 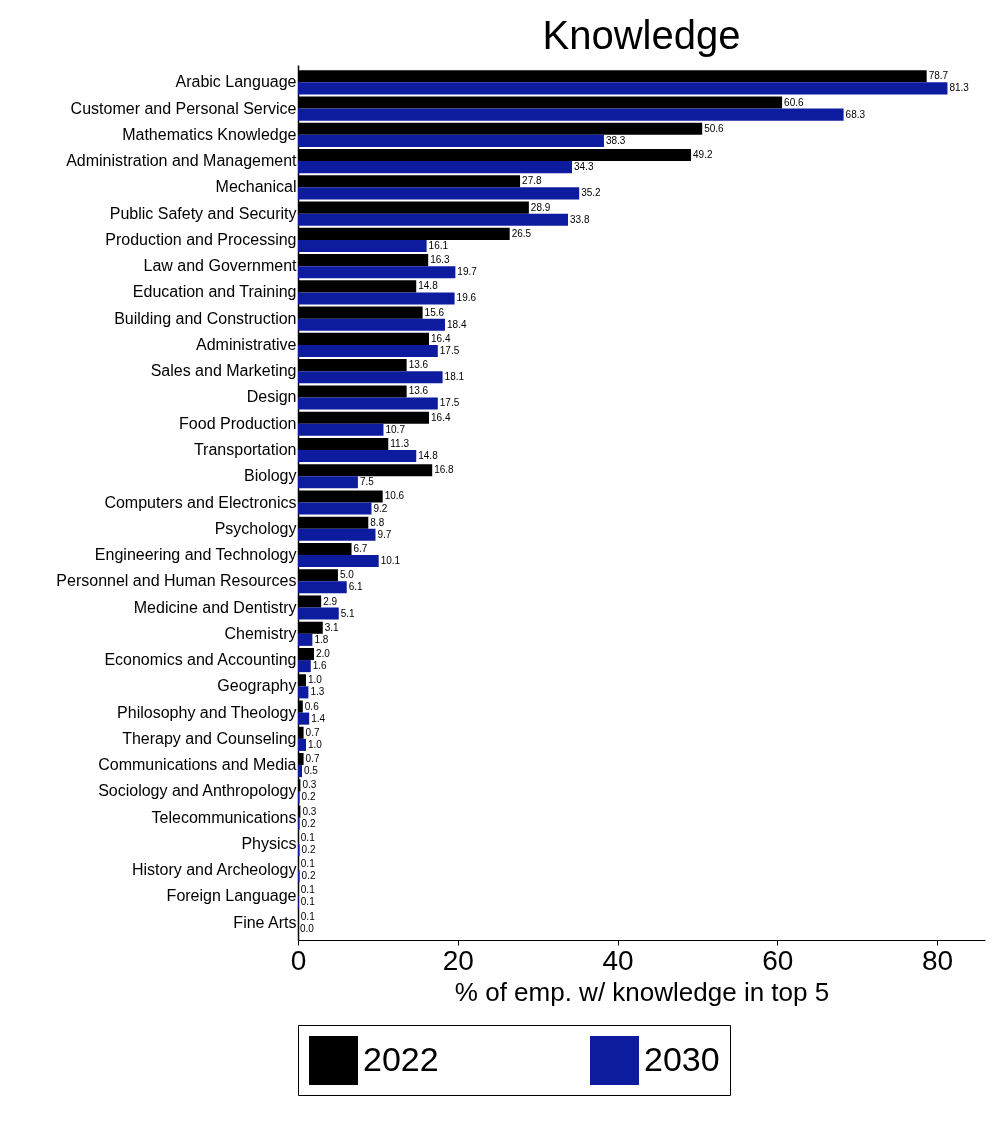 I want to click on data-label: 9.7, so click(x=384, y=534).